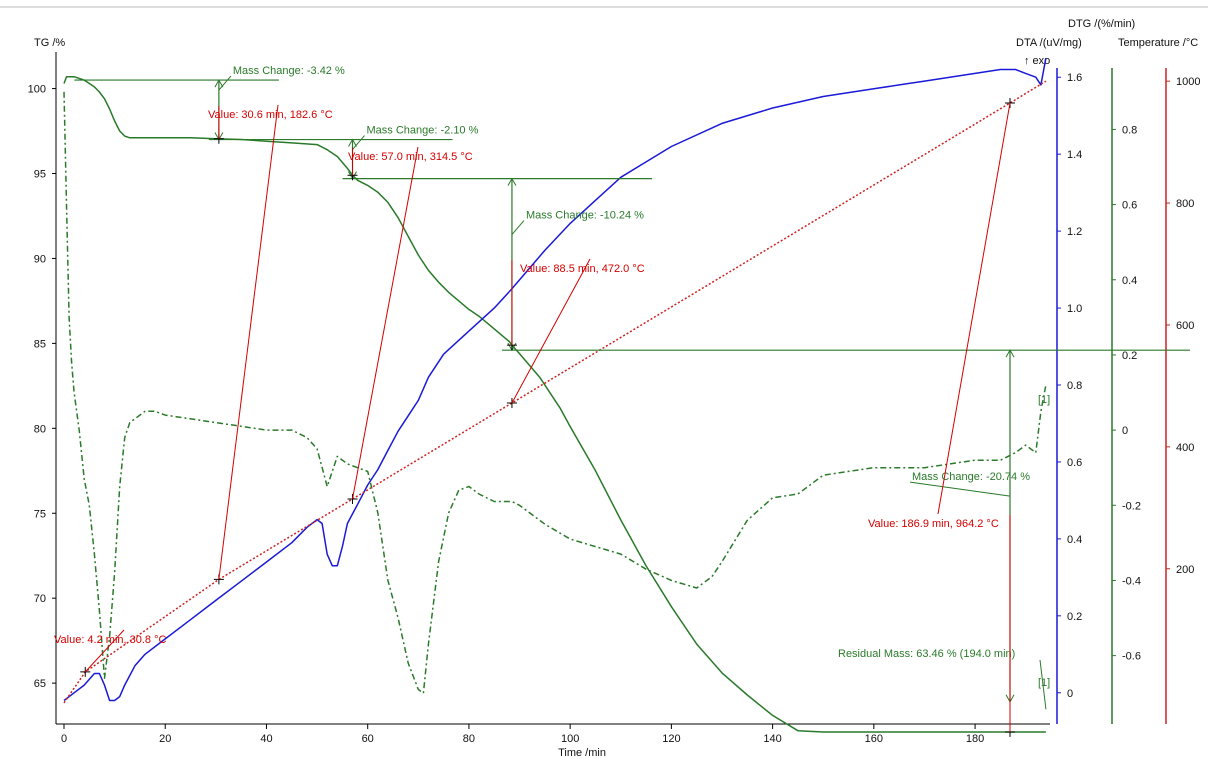 Image resolution: width=1208 pixels, height=758 pixels. Describe the element at coordinates (49, 43) in the screenshot. I see `tg-axis-title: TG /%` at that location.